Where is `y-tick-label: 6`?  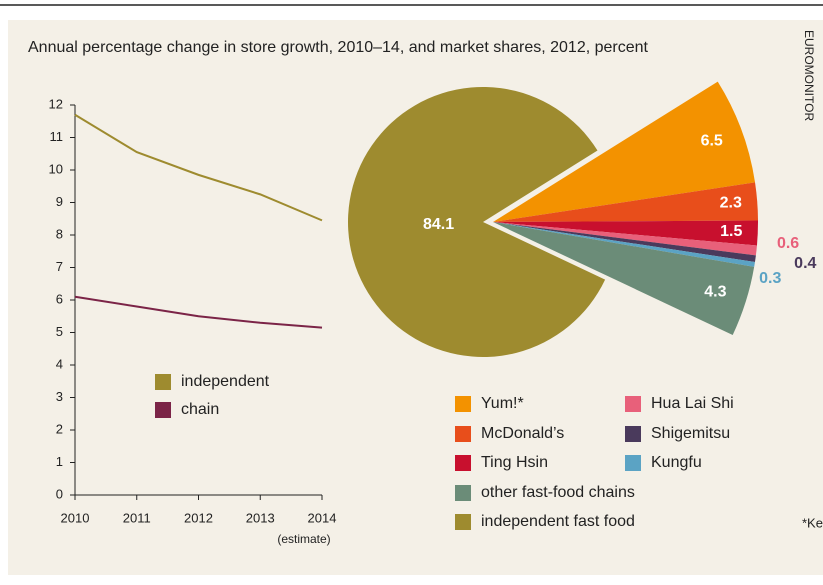 y-tick-label: 6 is located at coordinates (59, 298).